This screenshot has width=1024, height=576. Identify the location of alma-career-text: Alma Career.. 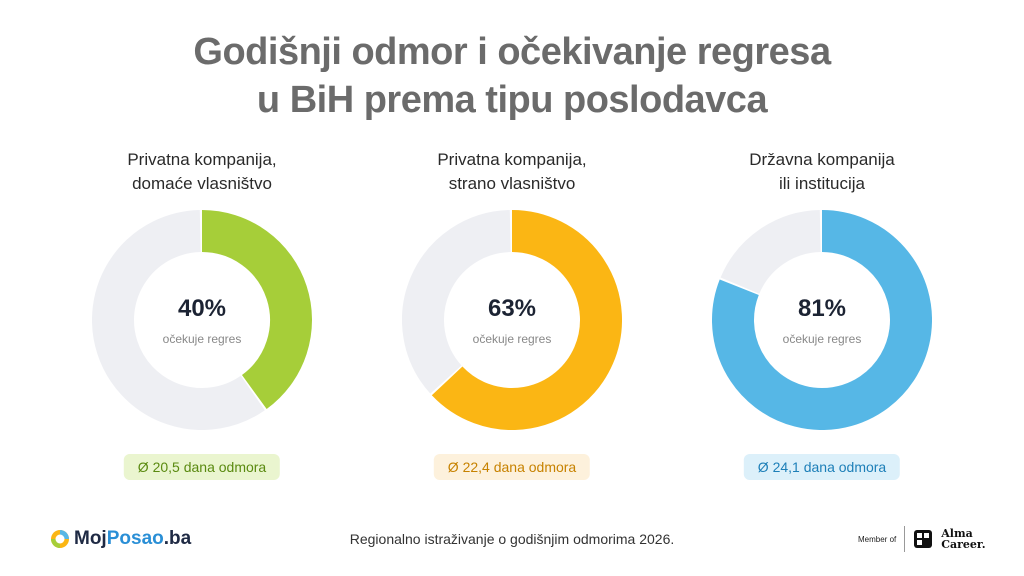
(963, 539).